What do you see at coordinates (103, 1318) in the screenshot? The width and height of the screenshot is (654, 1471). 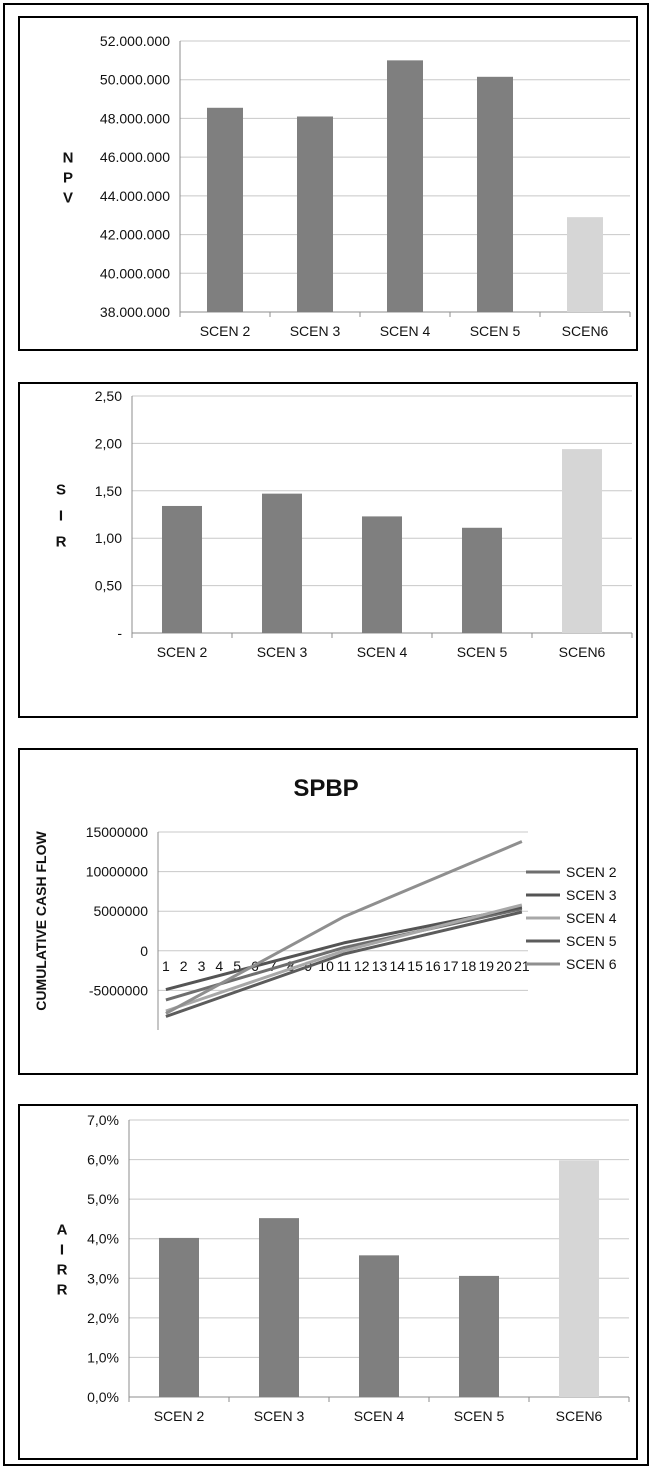 I see `y-tick-label: 2,0%` at bounding box center [103, 1318].